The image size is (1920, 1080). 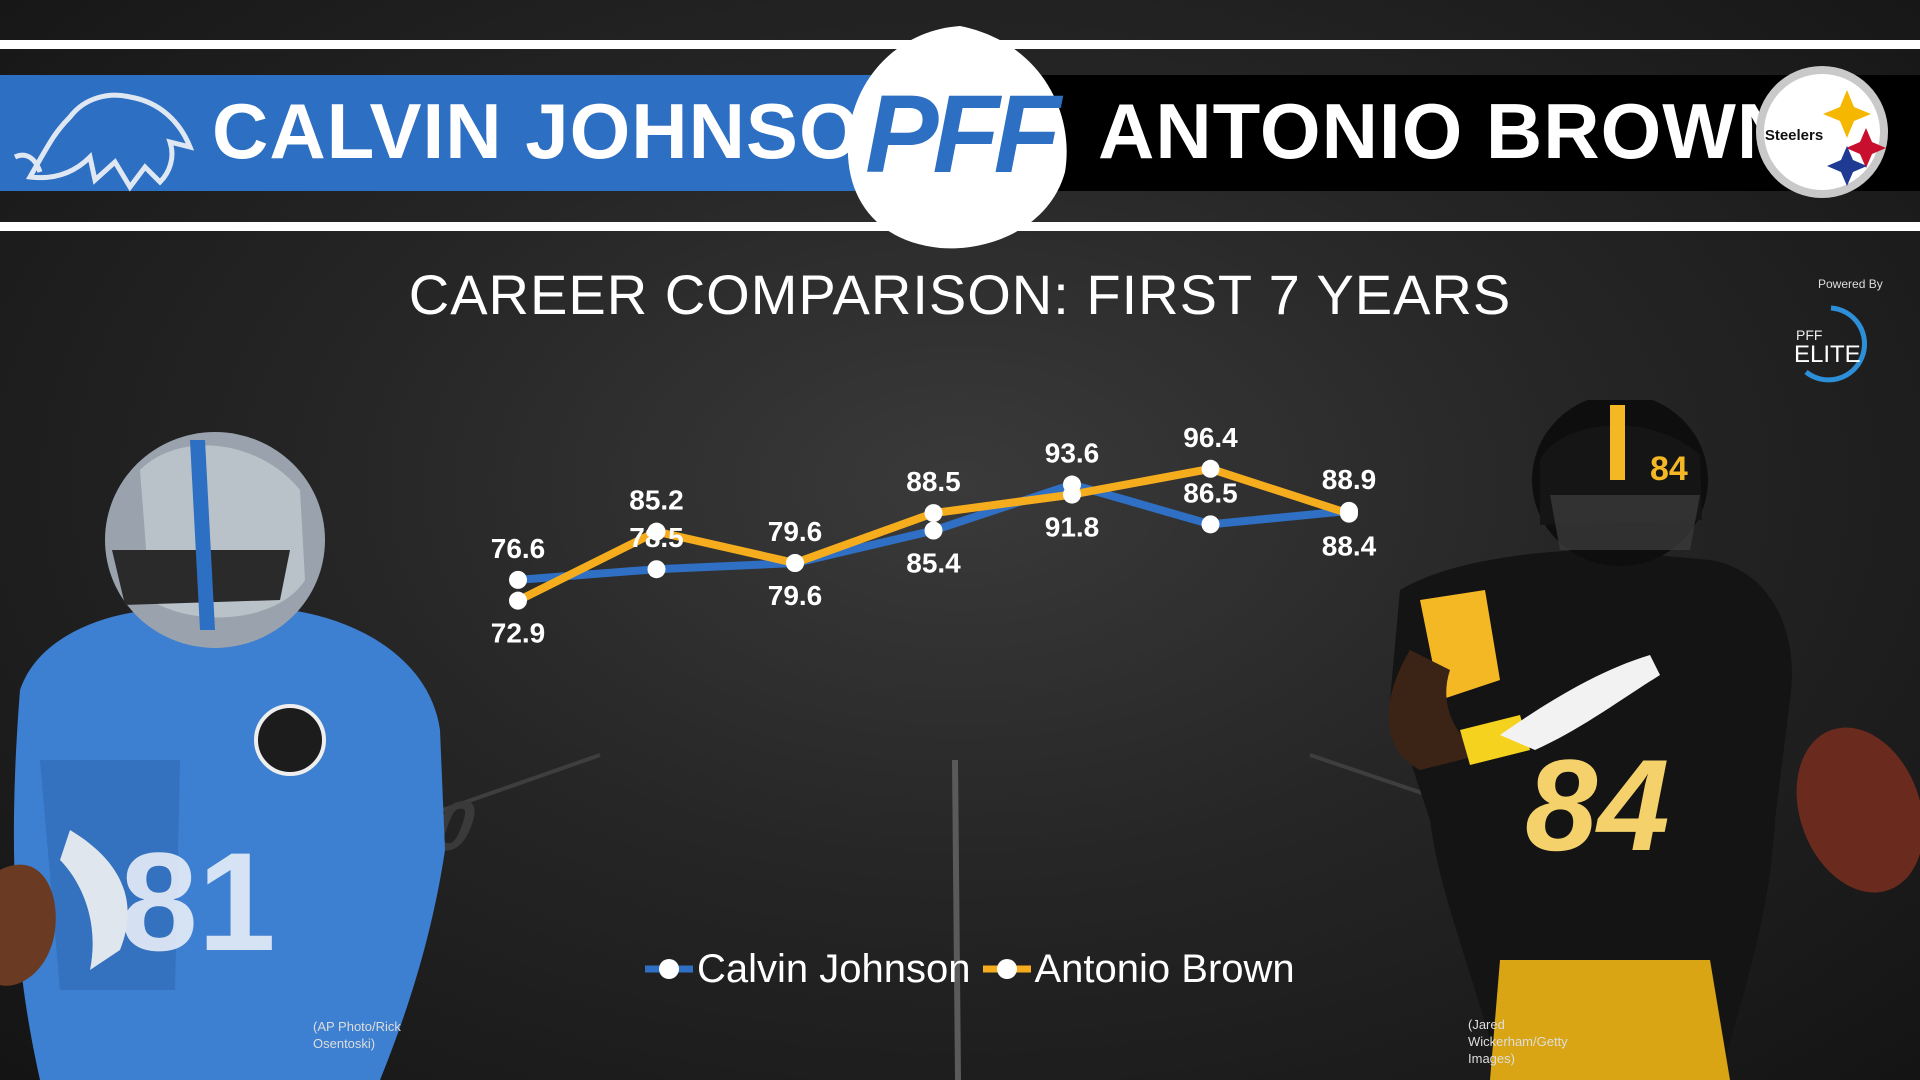 I want to click on legend-marker-antonio-brown-icon, so click(x=1006, y=969).